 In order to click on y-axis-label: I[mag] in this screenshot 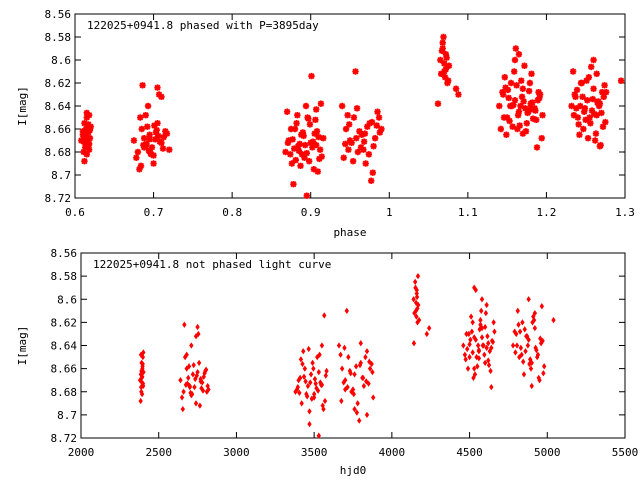, I will do `click(22, 106)`.